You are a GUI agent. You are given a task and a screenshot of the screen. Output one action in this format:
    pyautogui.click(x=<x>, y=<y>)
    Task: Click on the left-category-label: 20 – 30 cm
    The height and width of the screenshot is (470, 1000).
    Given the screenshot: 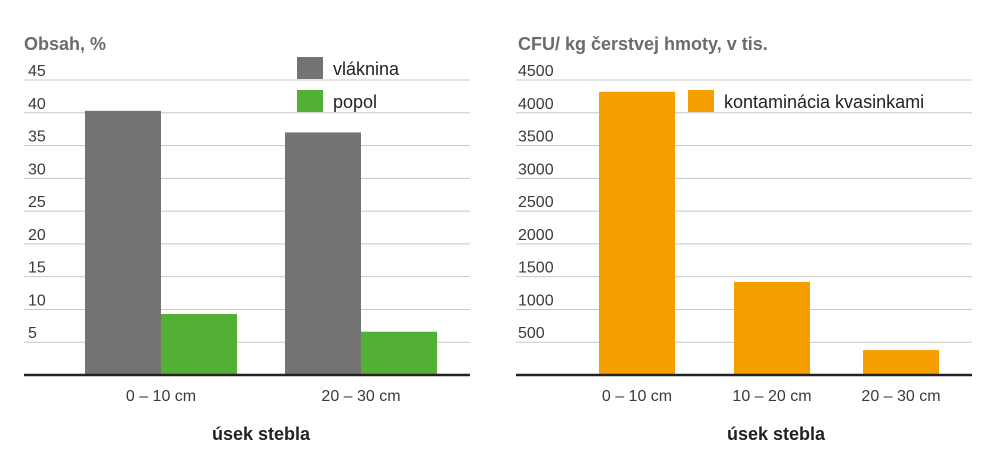 What is the action you would take?
    pyautogui.click(x=360, y=396)
    